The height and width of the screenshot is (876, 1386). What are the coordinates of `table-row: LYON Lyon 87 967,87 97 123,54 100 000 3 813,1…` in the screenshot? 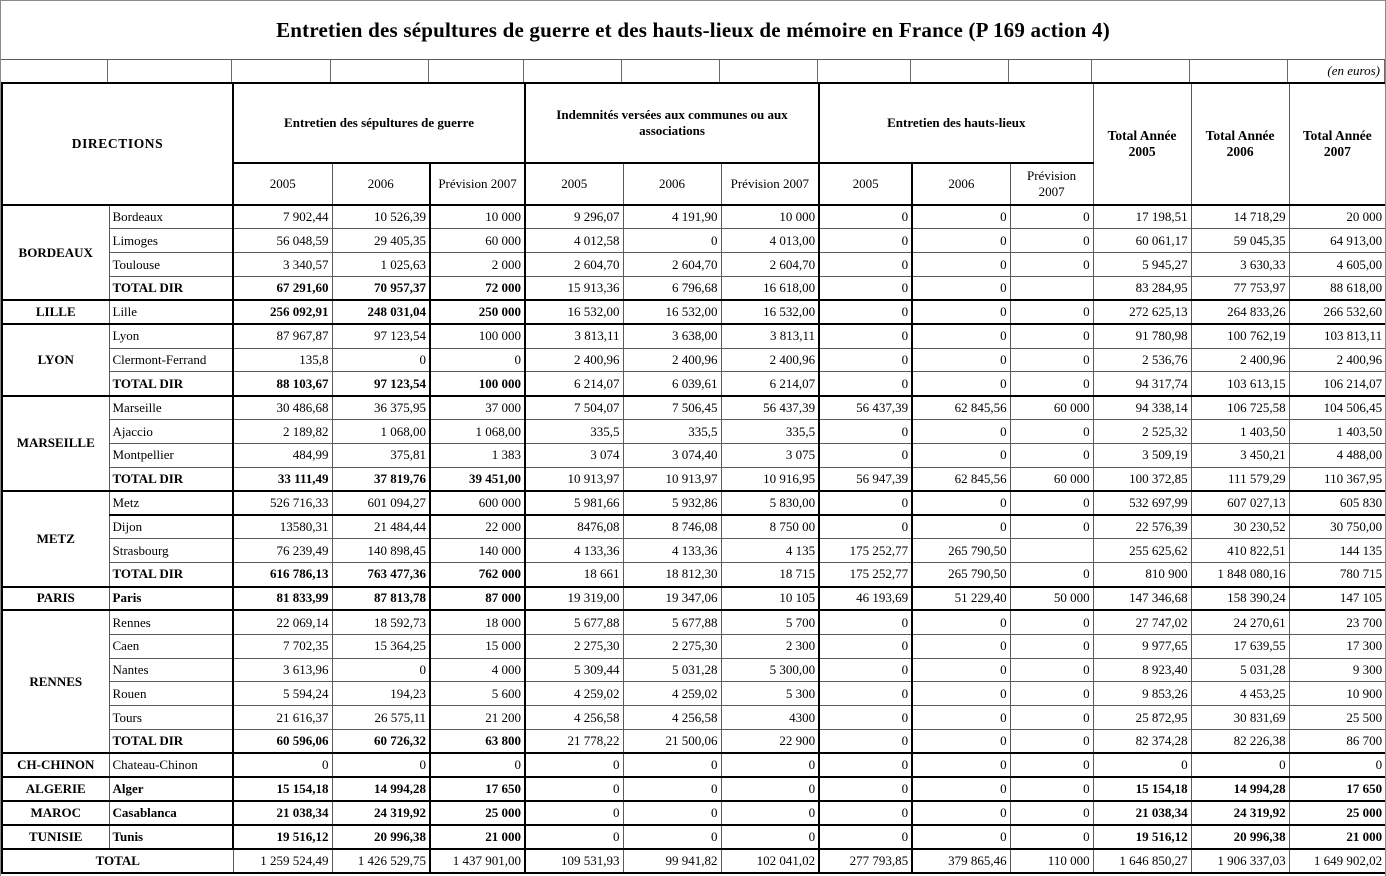 It's located at (693, 360).